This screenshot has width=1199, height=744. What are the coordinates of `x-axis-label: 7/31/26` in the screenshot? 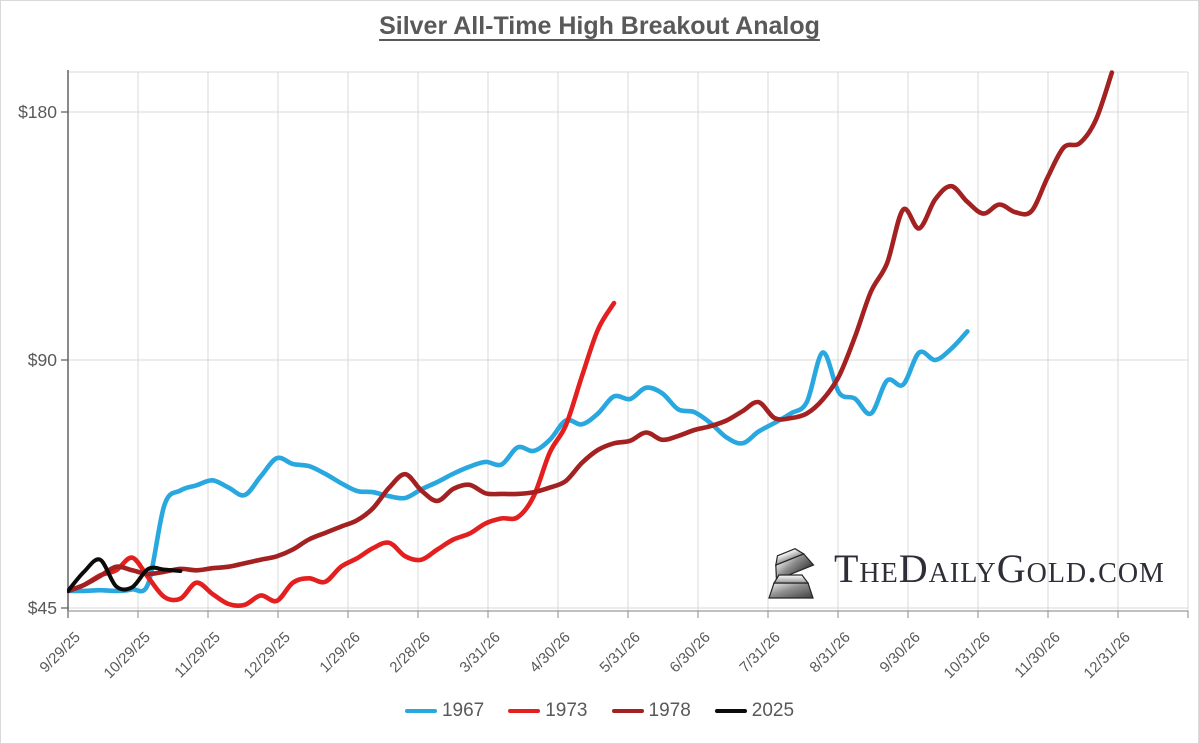 It's located at (759, 652).